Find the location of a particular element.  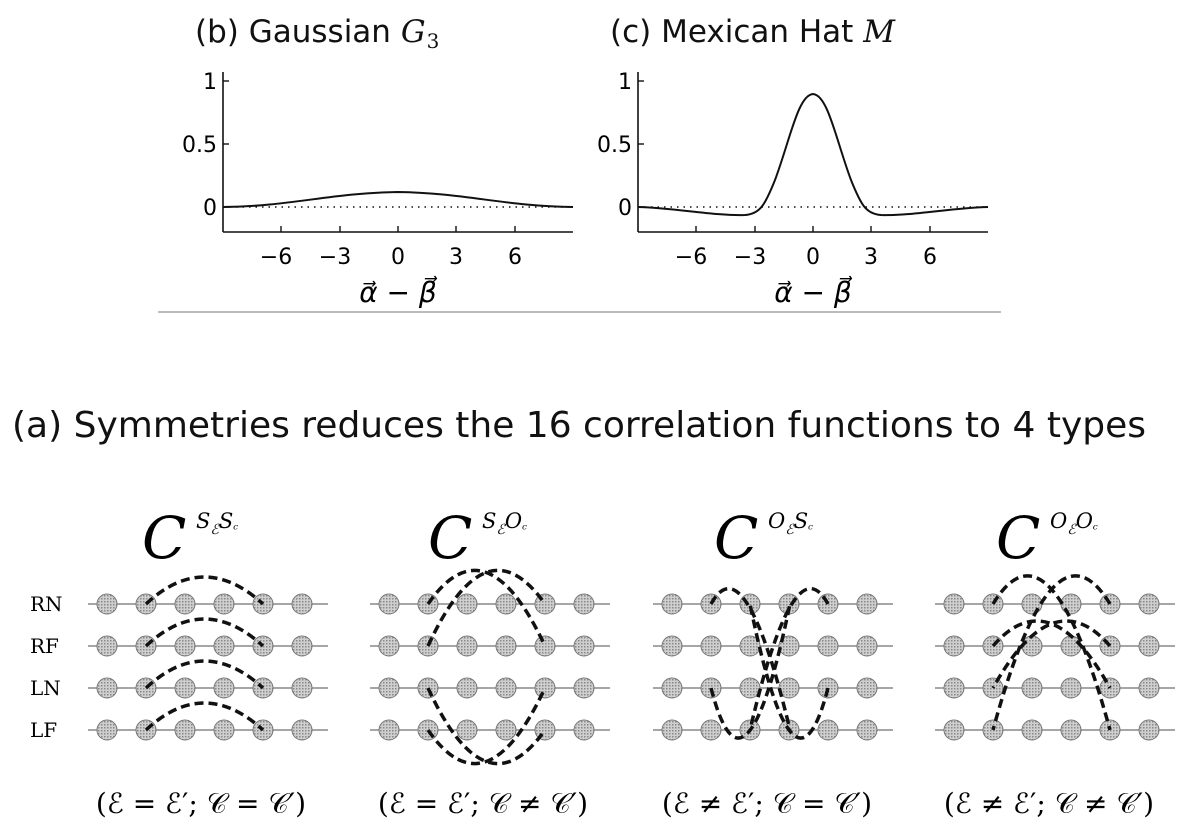

panel-b-title-prefix: (b) Gaussian is located at coordinates (293, 32).